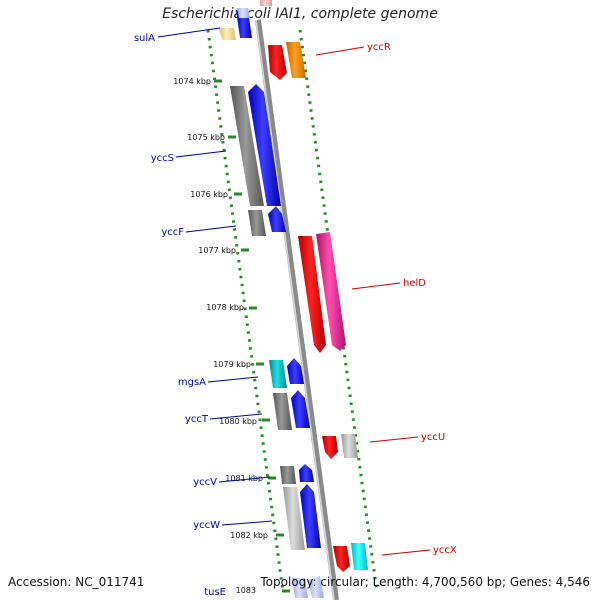 This screenshot has width=600, height=600. I want to click on gene-label-yccU: yccU, so click(433, 437).